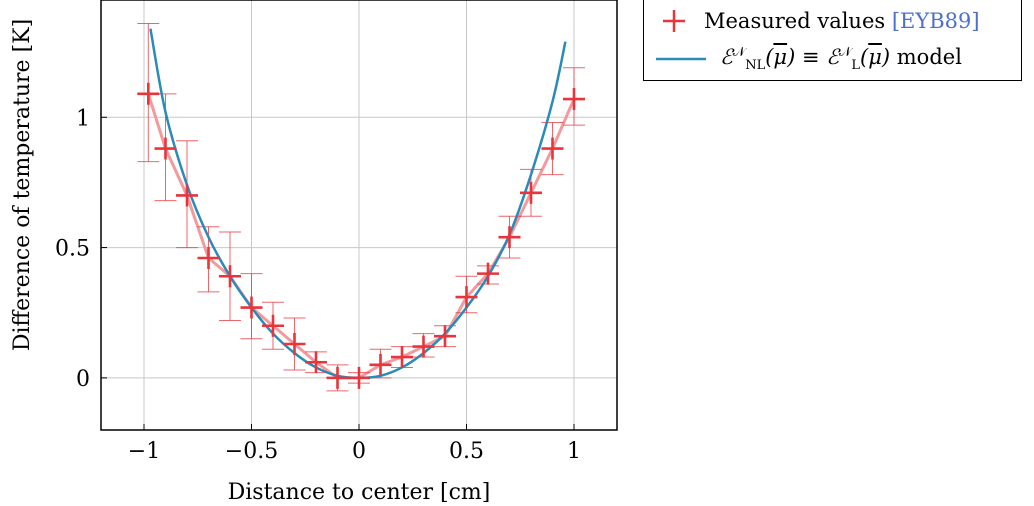  Describe the element at coordinates (359, 451) in the screenshot. I see `x-tick-label: 0` at that location.